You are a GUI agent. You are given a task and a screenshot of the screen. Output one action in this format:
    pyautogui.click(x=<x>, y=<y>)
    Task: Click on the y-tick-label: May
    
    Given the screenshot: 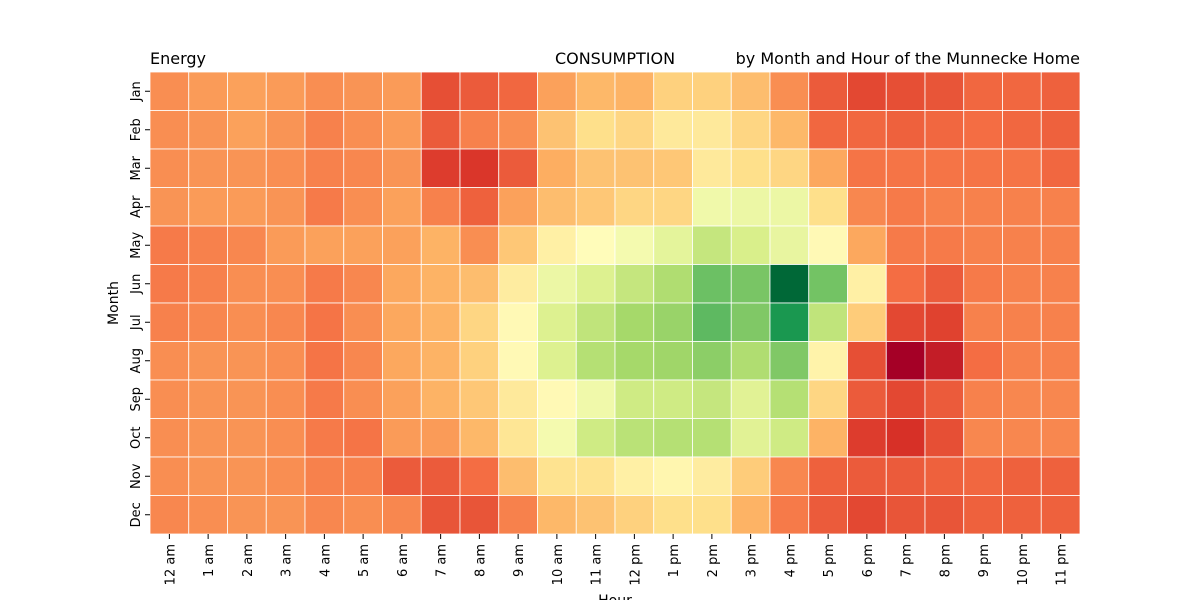 What is the action you would take?
    pyautogui.click(x=136, y=245)
    